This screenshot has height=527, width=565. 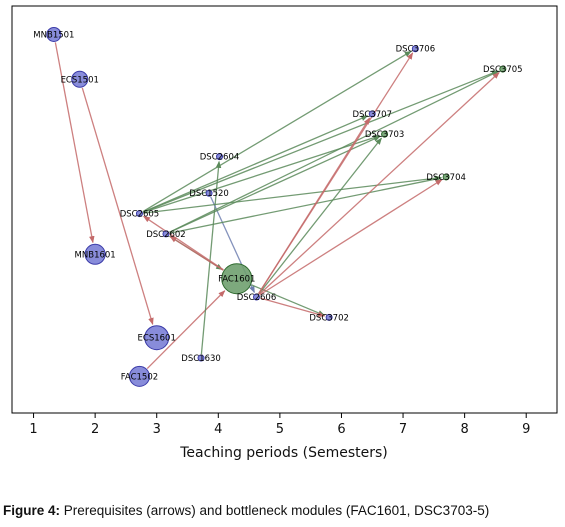 What do you see at coordinates (403, 429) in the screenshot?
I see `x-tick-label: 7` at bounding box center [403, 429].